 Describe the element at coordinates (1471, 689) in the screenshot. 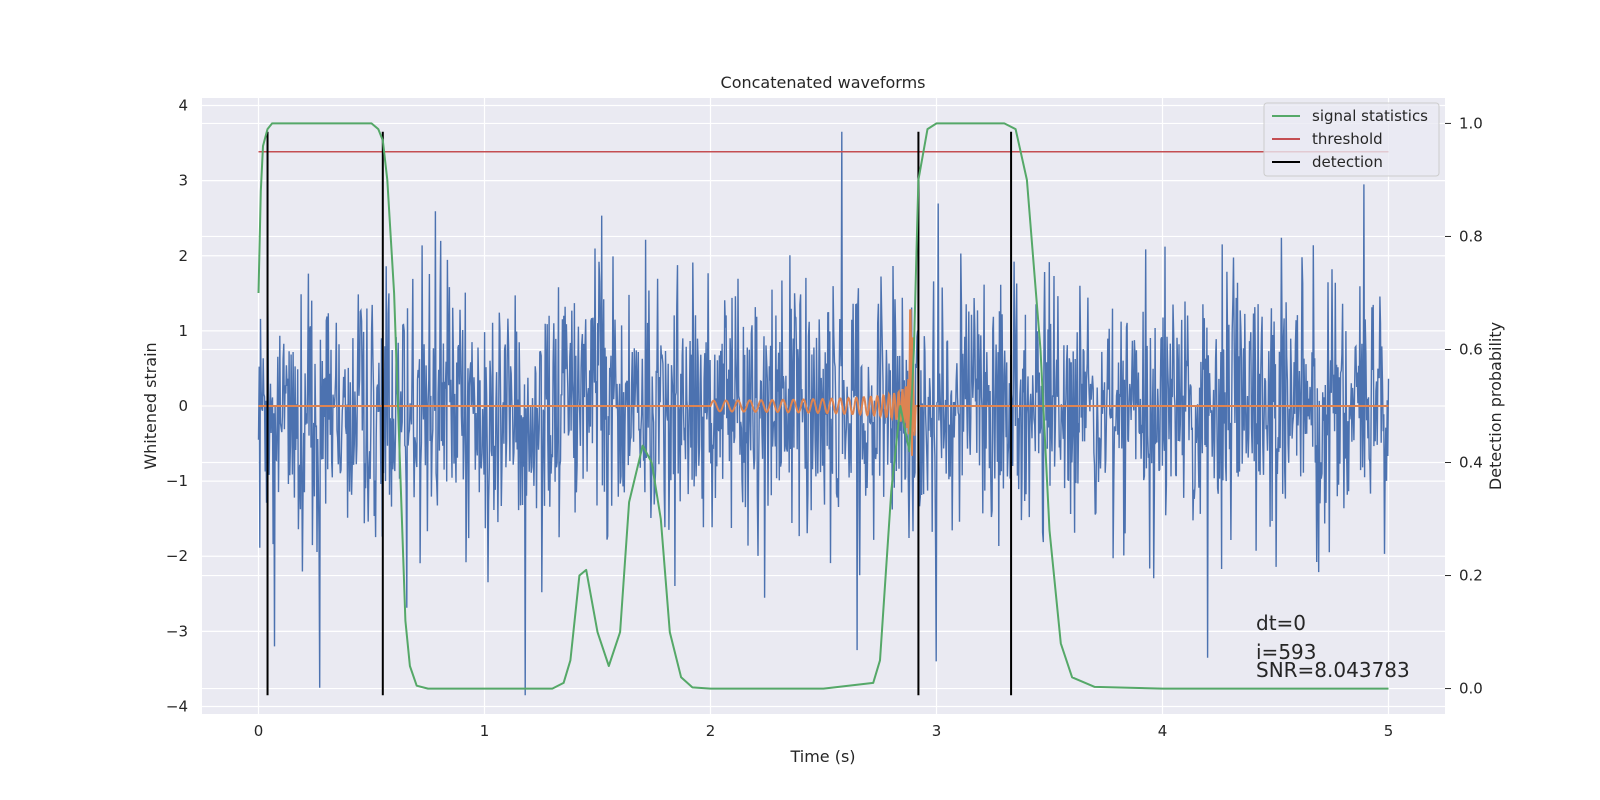

I see `y-tick-label-right: 0.0` at that location.